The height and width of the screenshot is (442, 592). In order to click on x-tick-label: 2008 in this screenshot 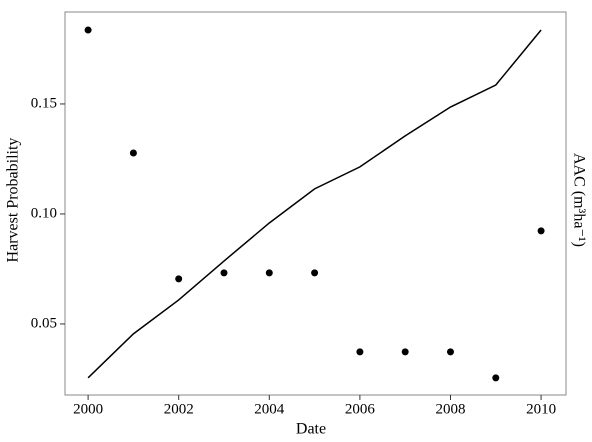, I will do `click(450, 409)`.